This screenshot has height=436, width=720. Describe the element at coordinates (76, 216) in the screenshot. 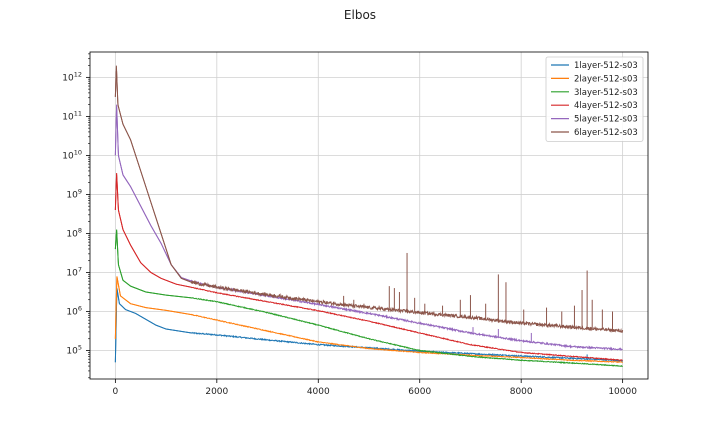

I see `y-axis: 10⁵ 10⁶ 10⁷ 10⁸ 10⁹ 10¹⁰ 10¹¹ 10¹²` at that location.